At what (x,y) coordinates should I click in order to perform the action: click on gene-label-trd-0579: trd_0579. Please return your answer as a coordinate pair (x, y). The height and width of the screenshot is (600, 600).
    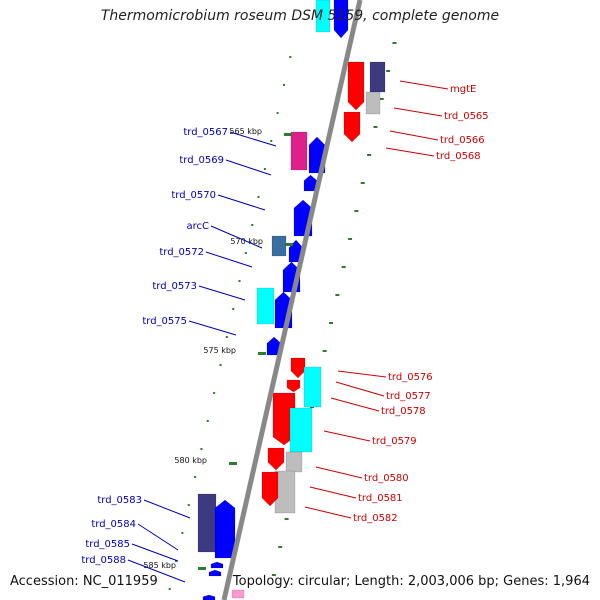
    Looking at the image, I should click on (394, 441).